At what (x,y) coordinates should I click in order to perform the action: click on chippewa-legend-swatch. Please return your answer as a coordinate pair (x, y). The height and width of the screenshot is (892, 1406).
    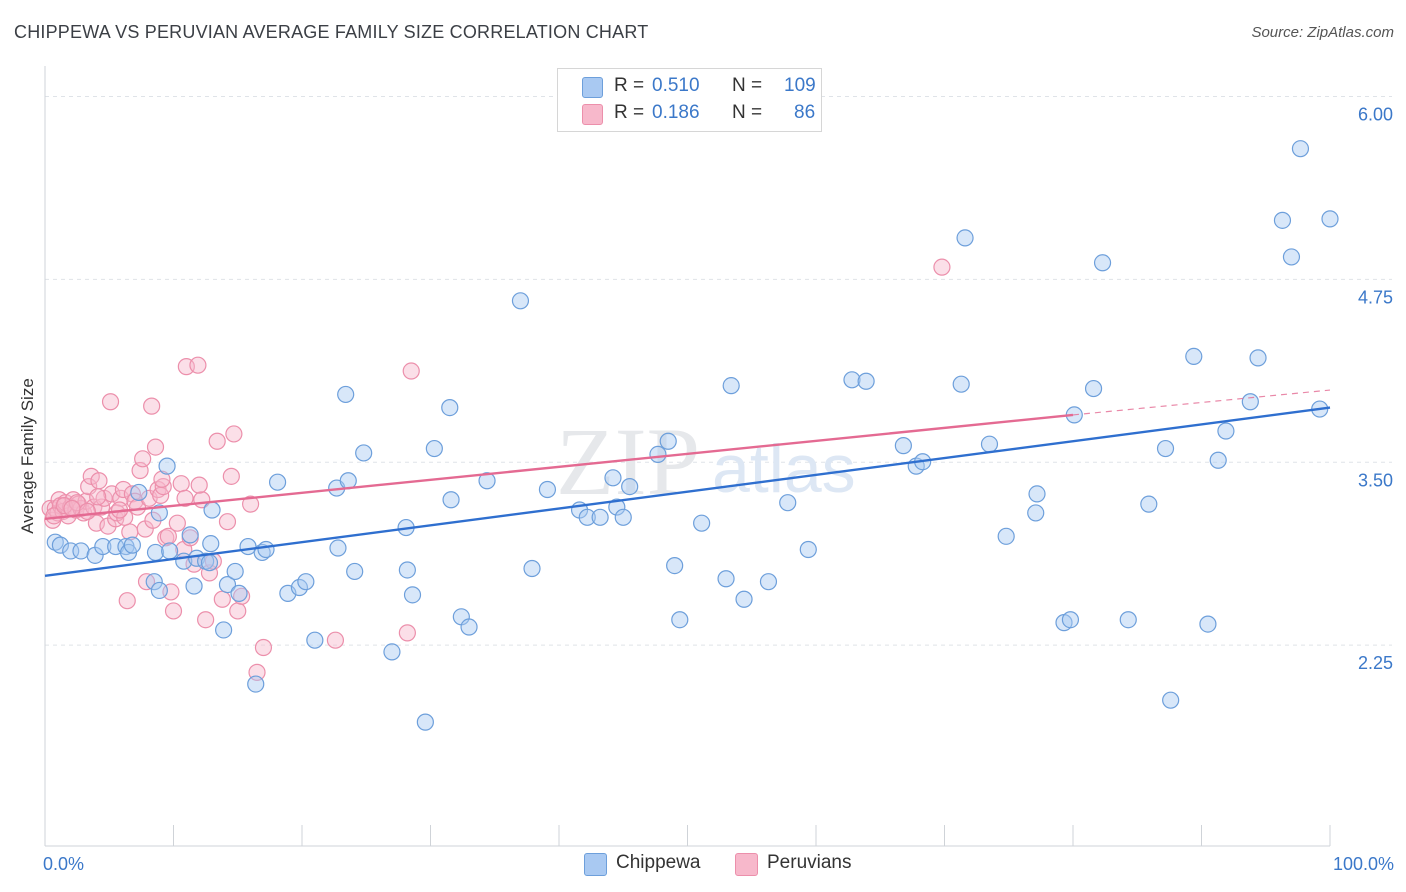
    Looking at the image, I should click on (595, 864).